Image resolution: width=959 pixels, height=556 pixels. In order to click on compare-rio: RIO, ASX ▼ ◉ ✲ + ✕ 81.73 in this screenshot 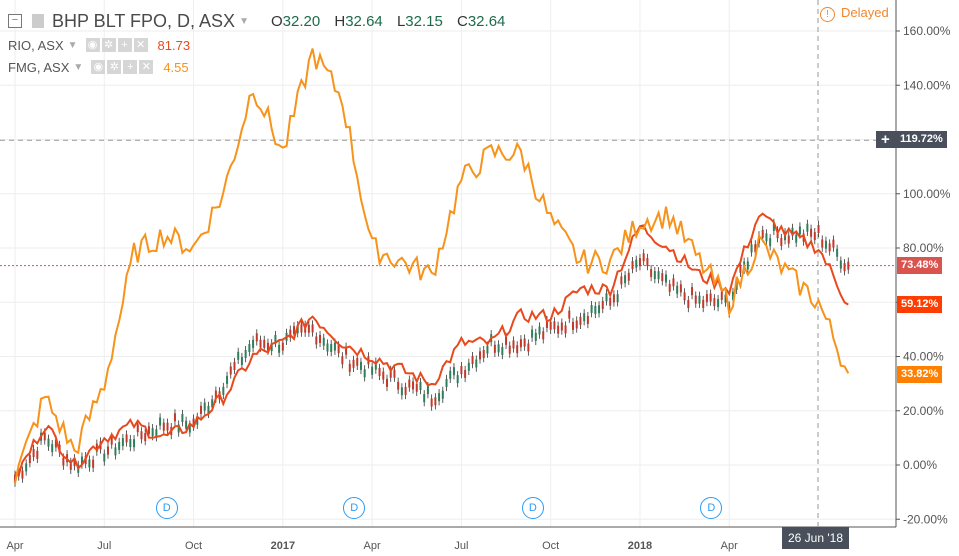, I will do `click(261, 45)`.